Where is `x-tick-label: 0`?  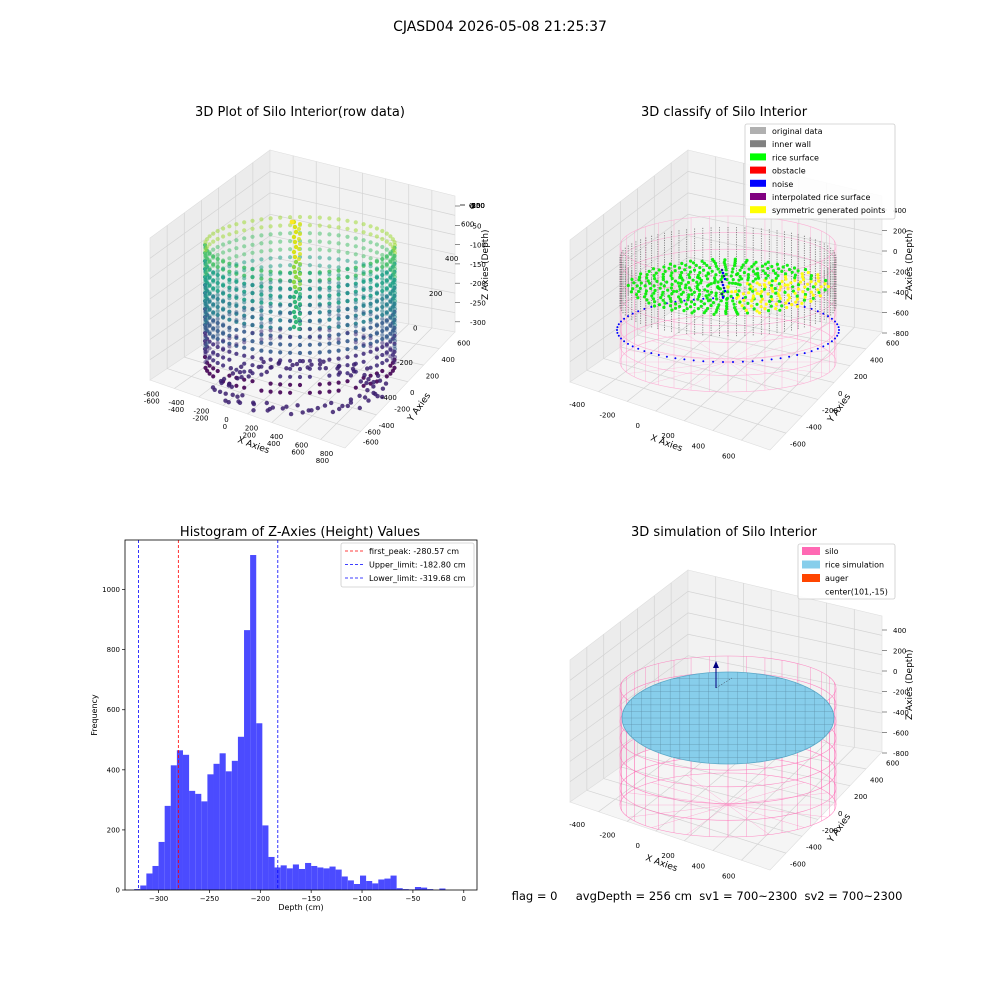
x-tick-label: 0 is located at coordinates (464, 899).